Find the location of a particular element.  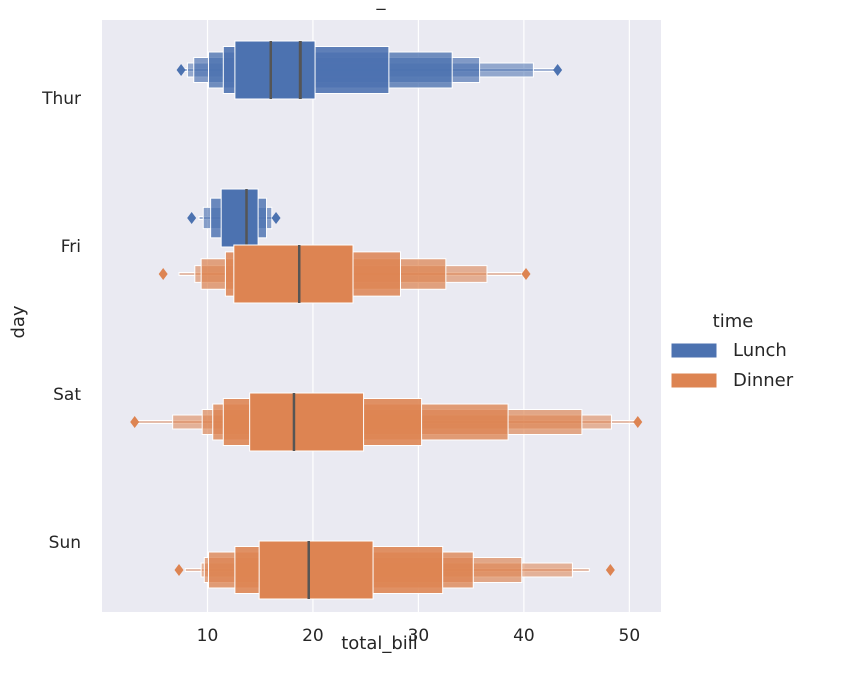

y-axis-label: day is located at coordinates (18, 321).